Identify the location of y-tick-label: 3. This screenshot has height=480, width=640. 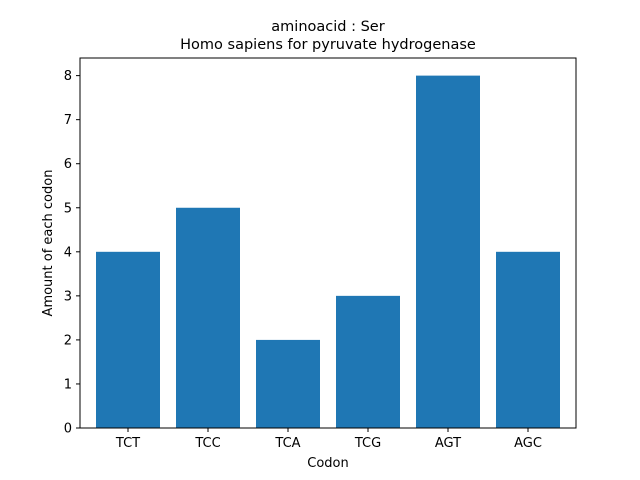
(68, 296).